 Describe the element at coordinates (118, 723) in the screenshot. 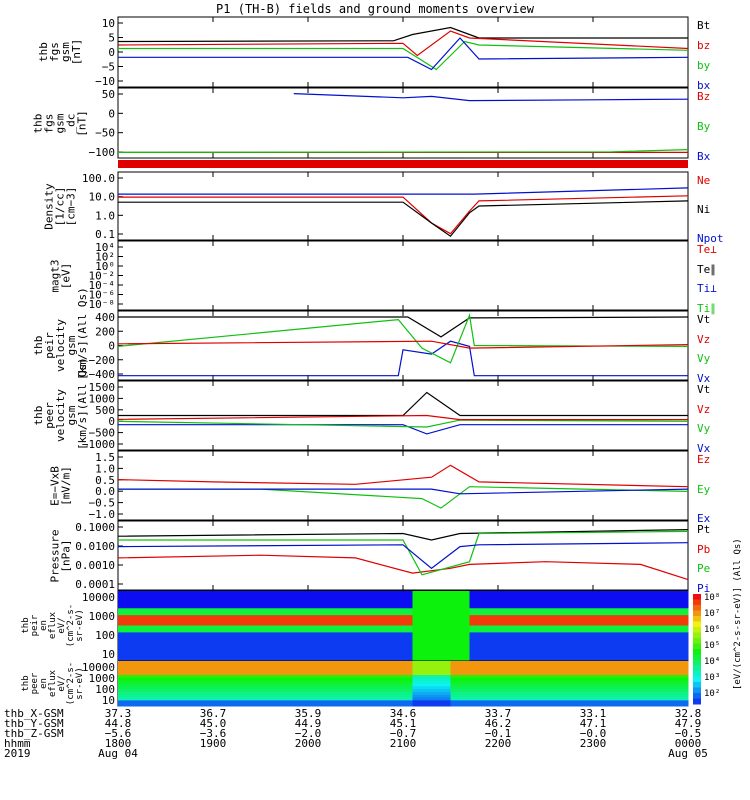

I see `ephemeris-value: 44.8` at that location.